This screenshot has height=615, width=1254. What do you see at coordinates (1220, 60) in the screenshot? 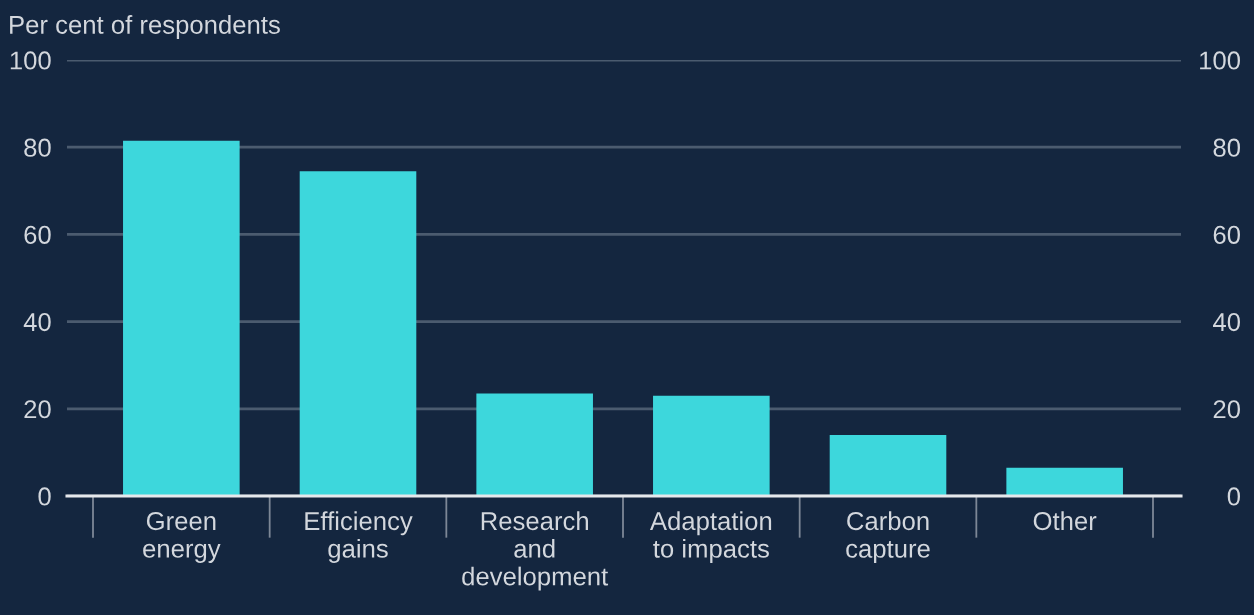
I see `y2-tick-label: 100` at bounding box center [1220, 60].